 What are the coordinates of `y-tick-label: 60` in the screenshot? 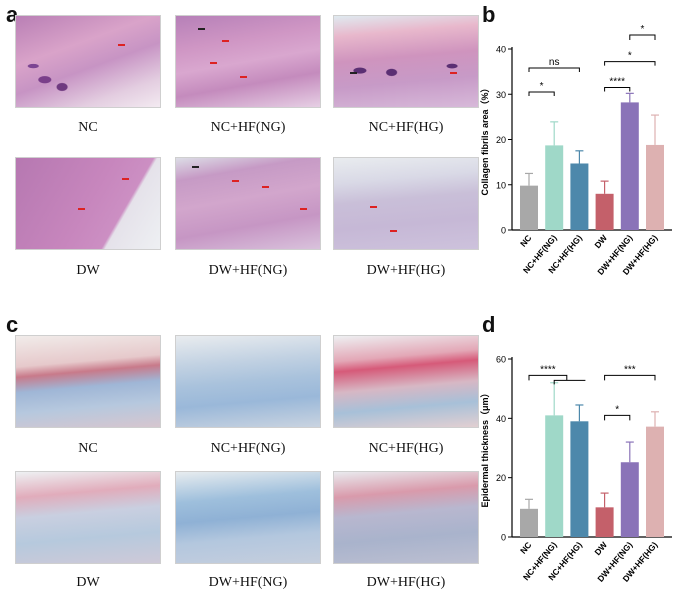 It's located at (501, 360).